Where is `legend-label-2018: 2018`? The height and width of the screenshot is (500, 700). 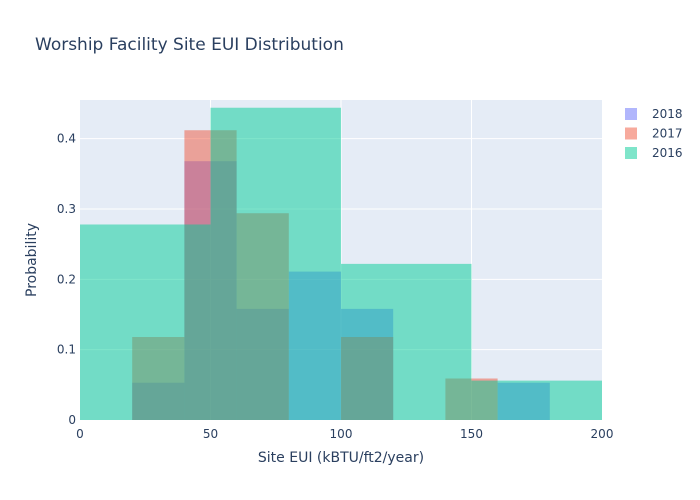
legend-label-2018: 2018 is located at coordinates (667, 114).